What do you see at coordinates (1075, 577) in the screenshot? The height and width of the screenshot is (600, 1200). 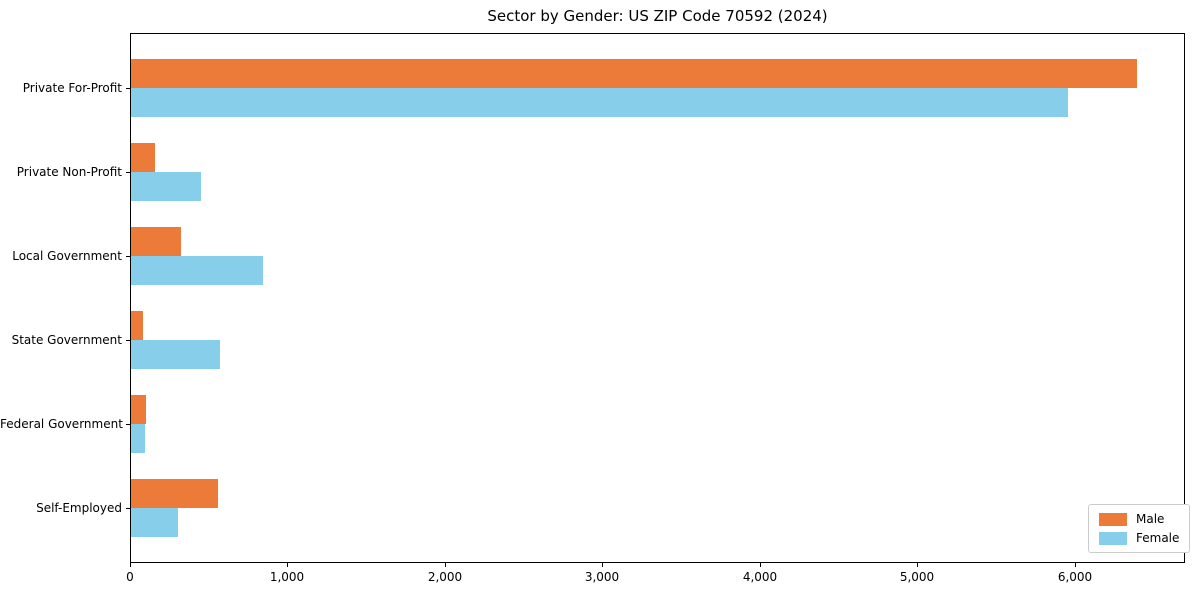 I see `x-tick-label-6000: 6,000` at bounding box center [1075, 577].